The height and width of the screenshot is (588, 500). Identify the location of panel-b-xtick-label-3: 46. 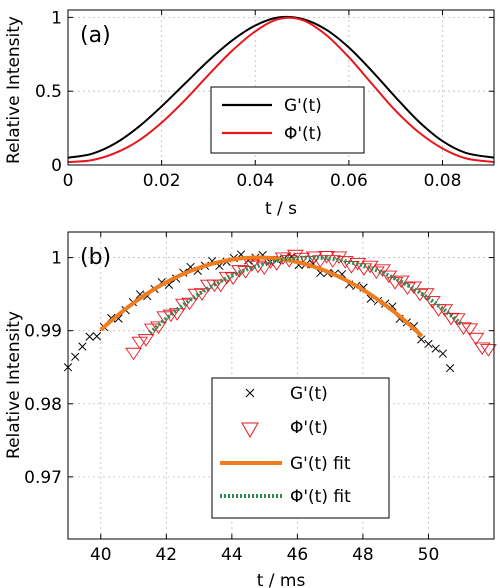
(298, 555).